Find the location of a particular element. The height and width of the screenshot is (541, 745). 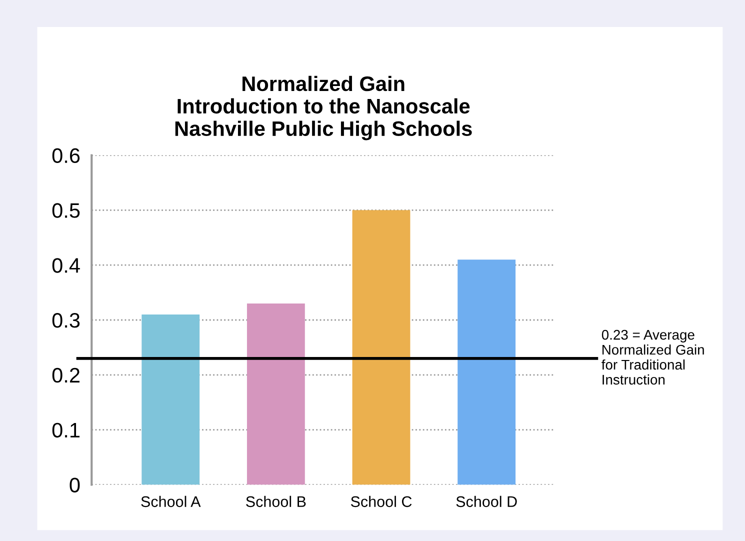

x-tick-label: School A is located at coordinates (171, 502).